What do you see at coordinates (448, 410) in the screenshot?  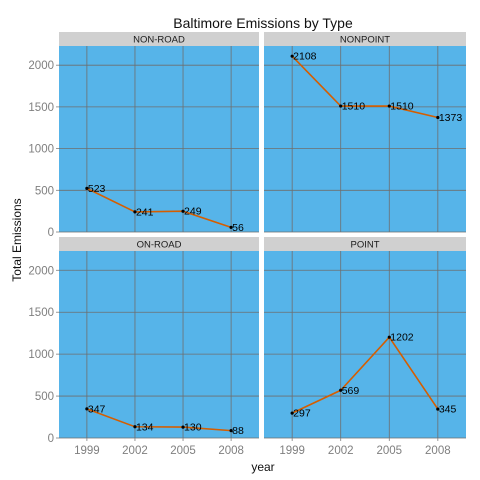 I see `data-label: 345` at bounding box center [448, 410].